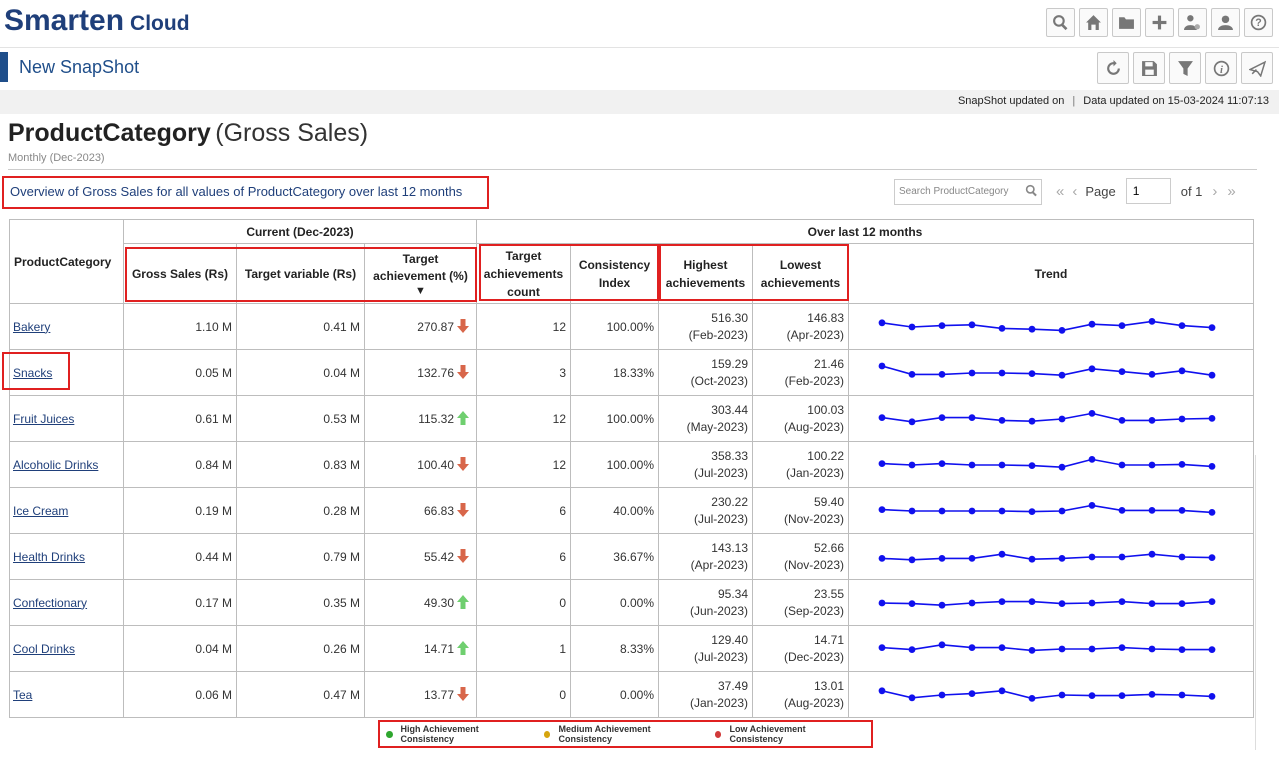 Image resolution: width=1279 pixels, height=761 pixels. I want to click on category-link: Bakery, so click(32, 326).